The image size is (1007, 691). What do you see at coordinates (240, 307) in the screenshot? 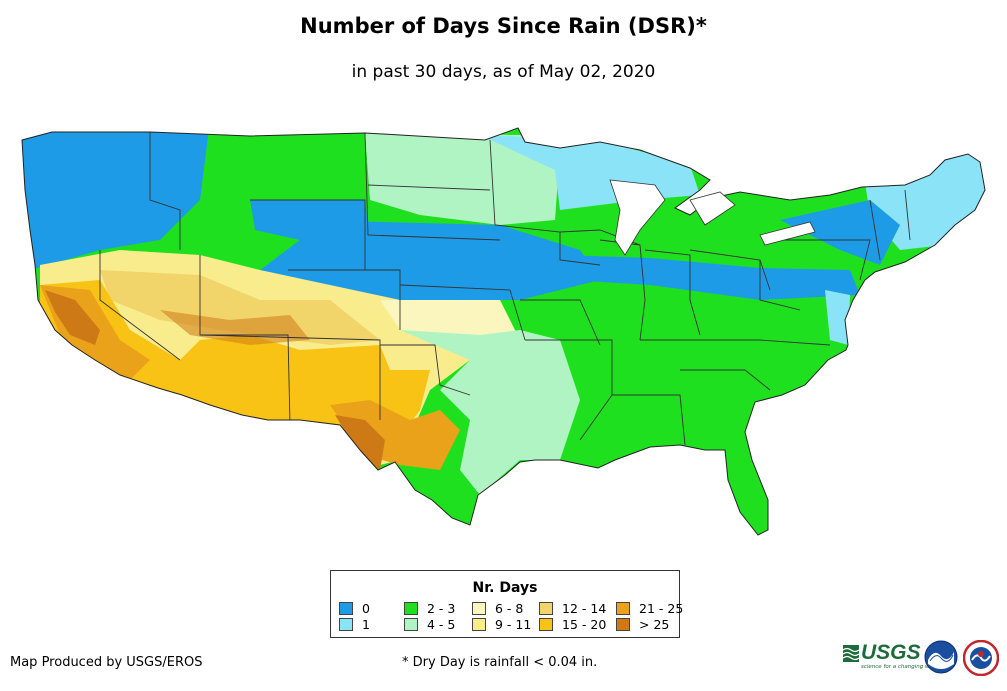
I see `class-12-14-basin` at bounding box center [240, 307].